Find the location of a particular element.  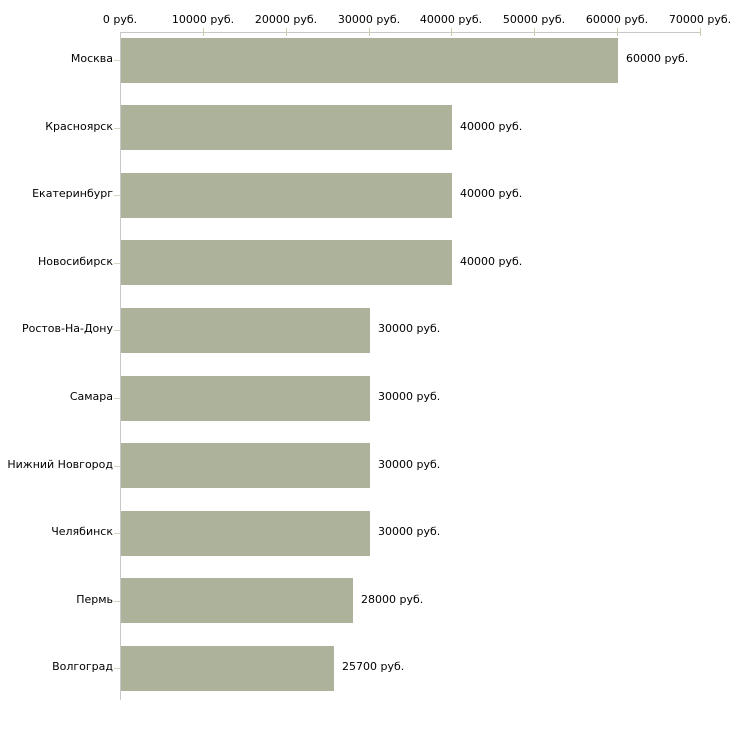

x-axis-tick-label: 0 руб. is located at coordinates (120, 19).